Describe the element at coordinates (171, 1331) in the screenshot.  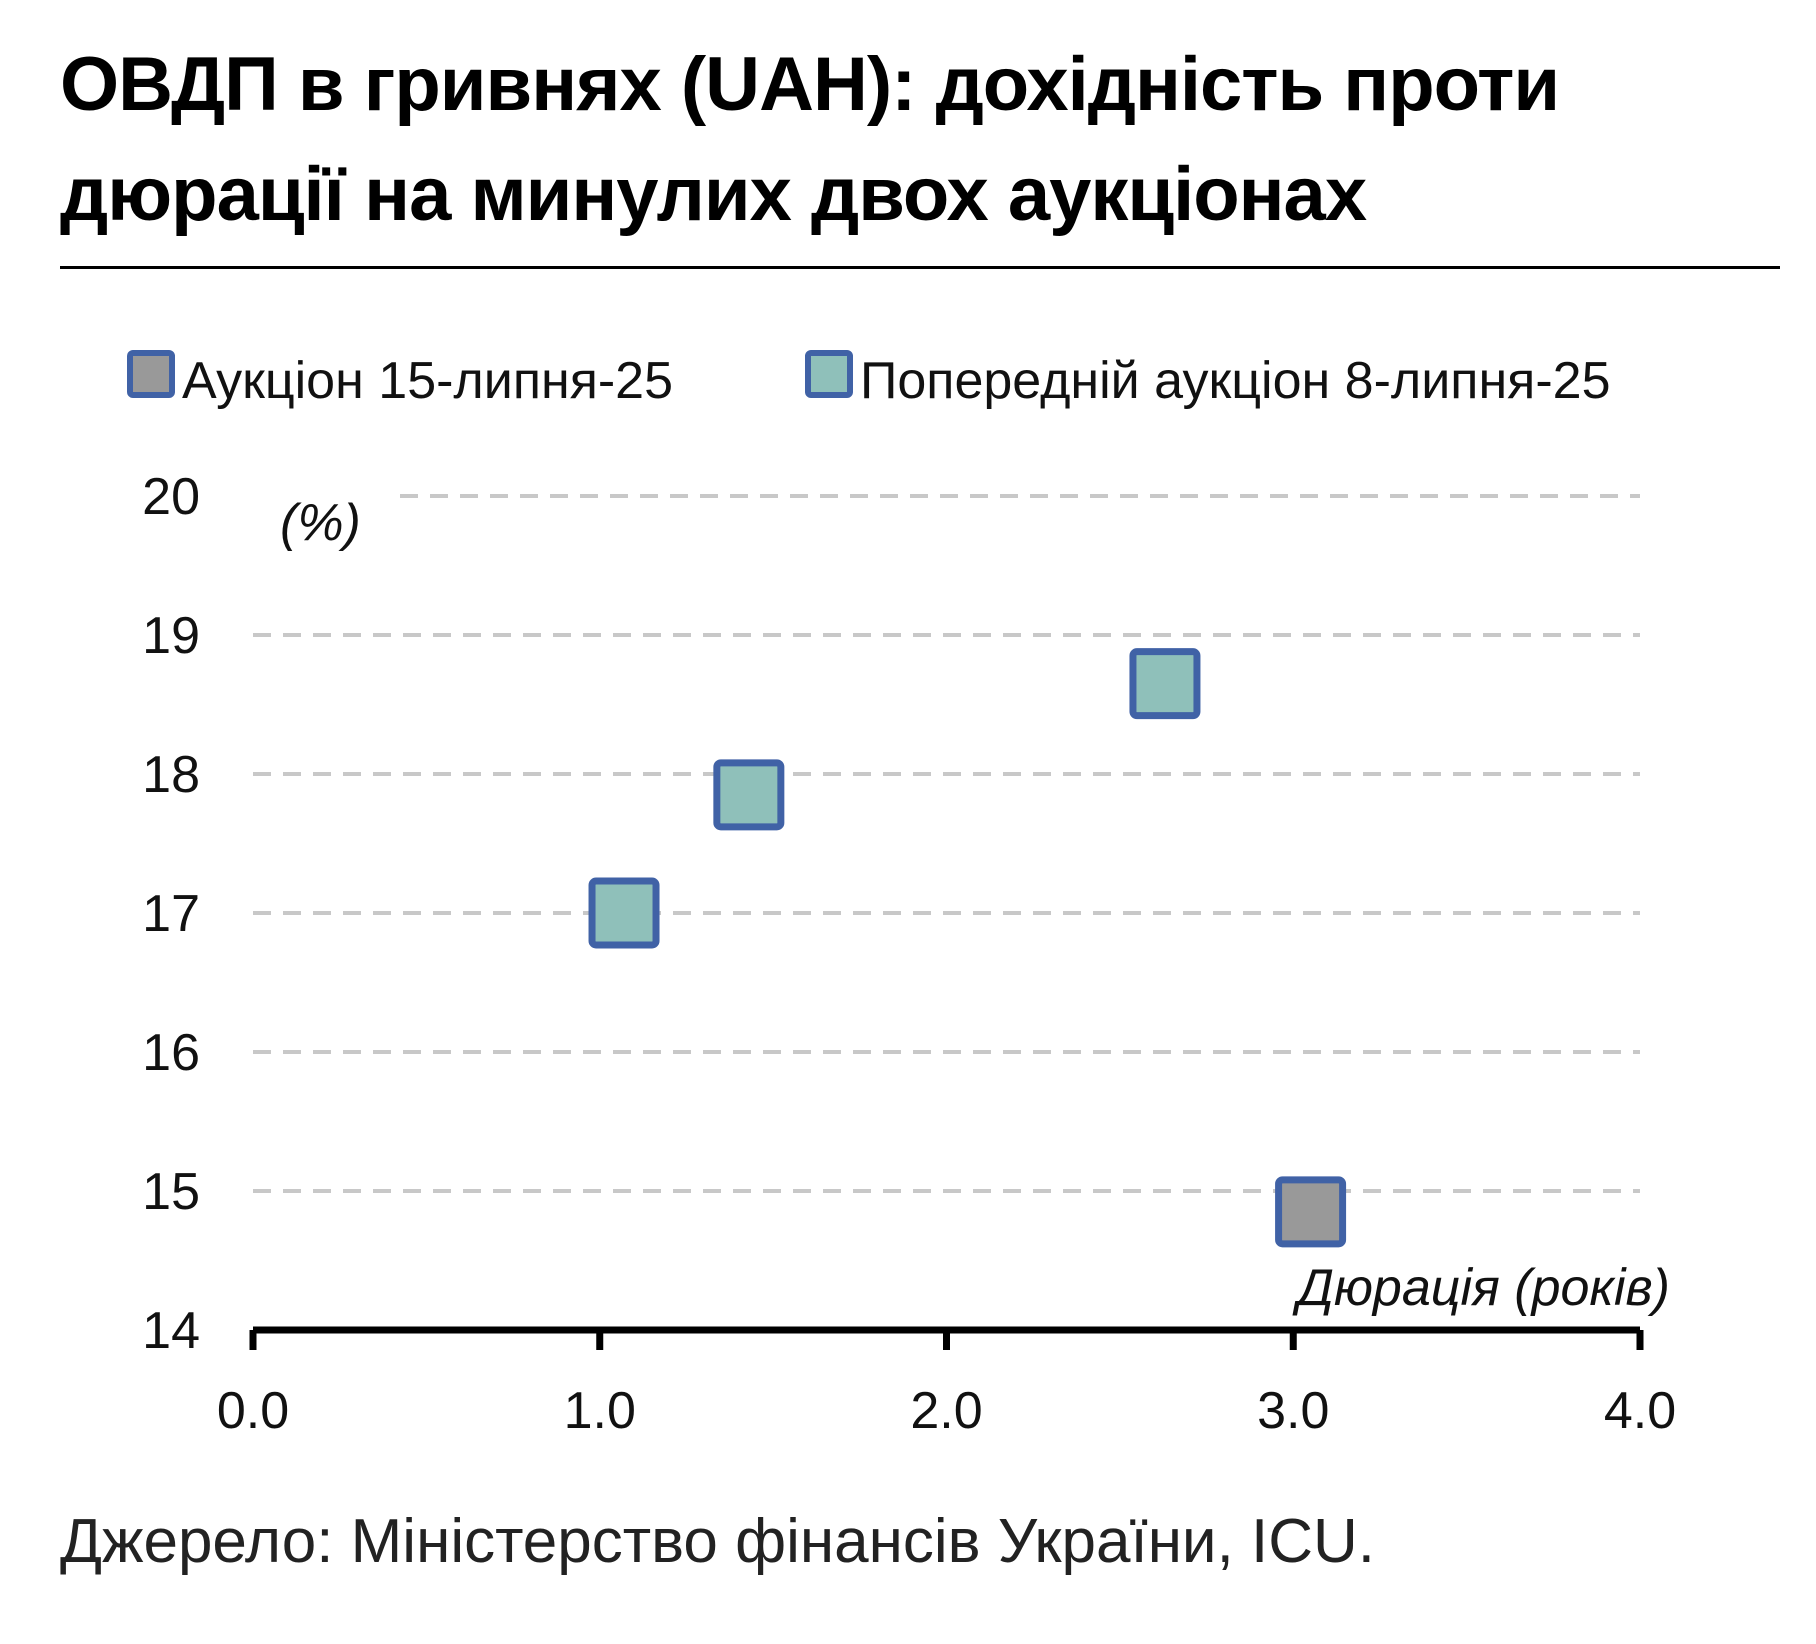
I see `y-tick-label: 14` at that location.